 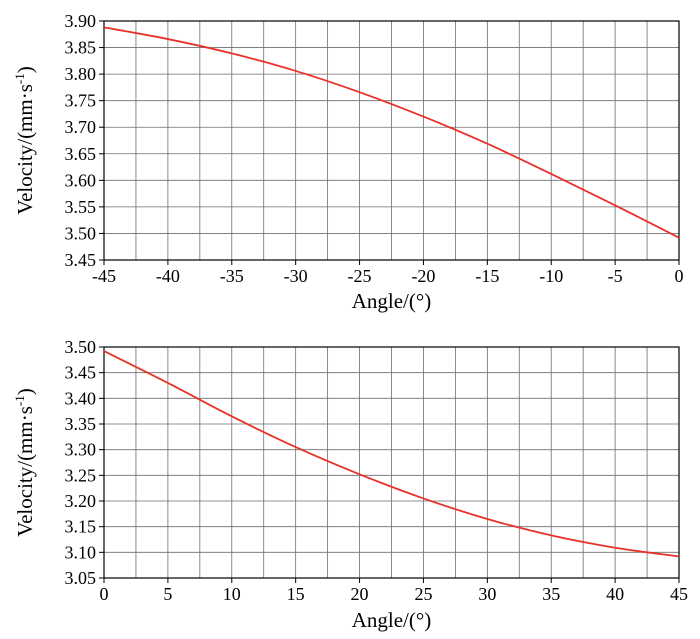 I want to click on y-tick-label: 3.90, so click(x=81, y=21).